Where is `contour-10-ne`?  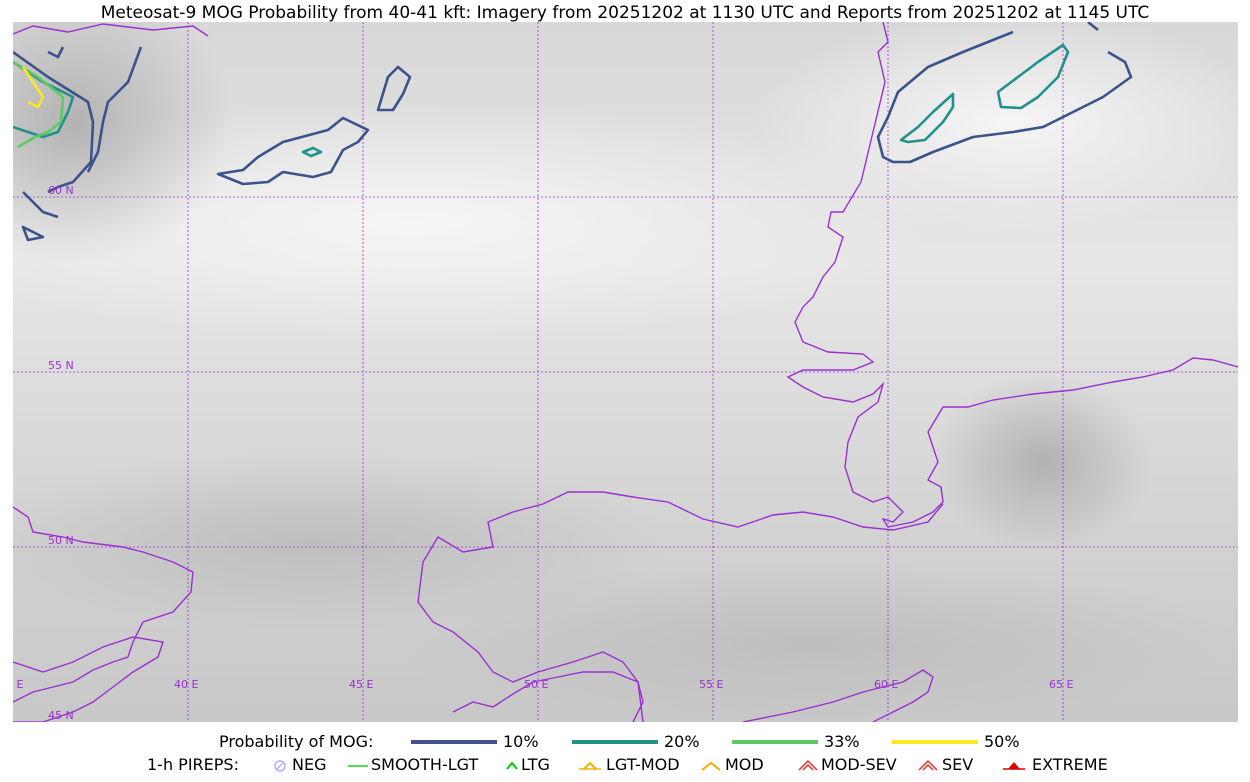
contour-10-ne is located at coordinates (1004, 97).